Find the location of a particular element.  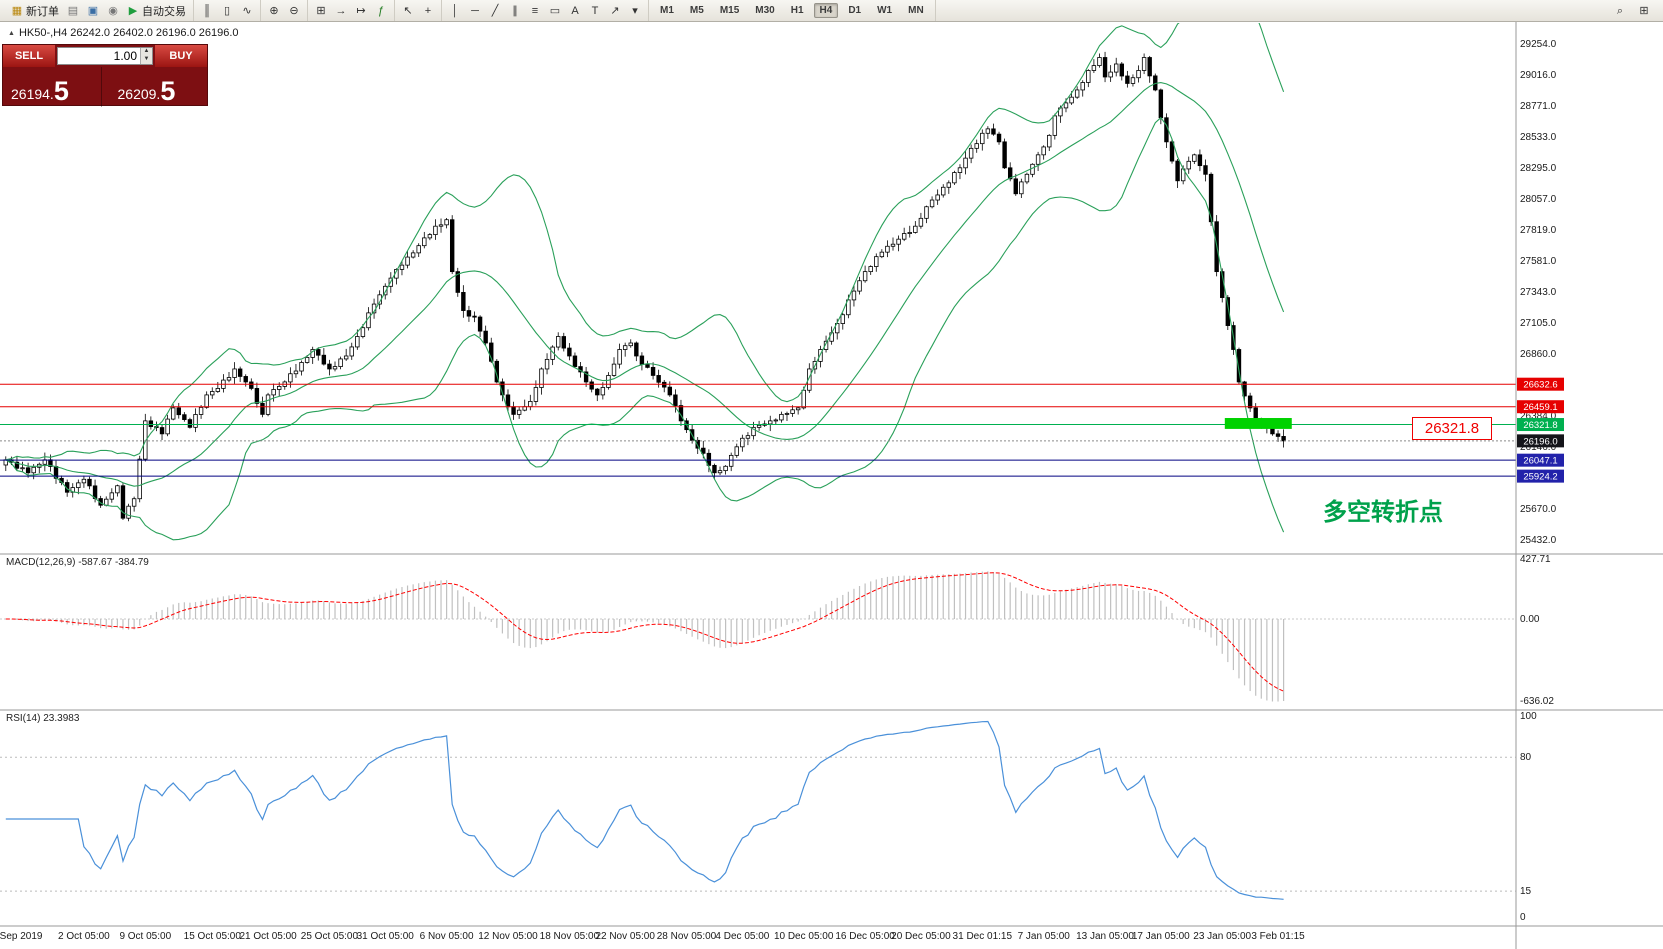

order-group: ▦ 新订单 ▤ ▣ ◉ ▶ 自动交易 is located at coordinates (99, 10).